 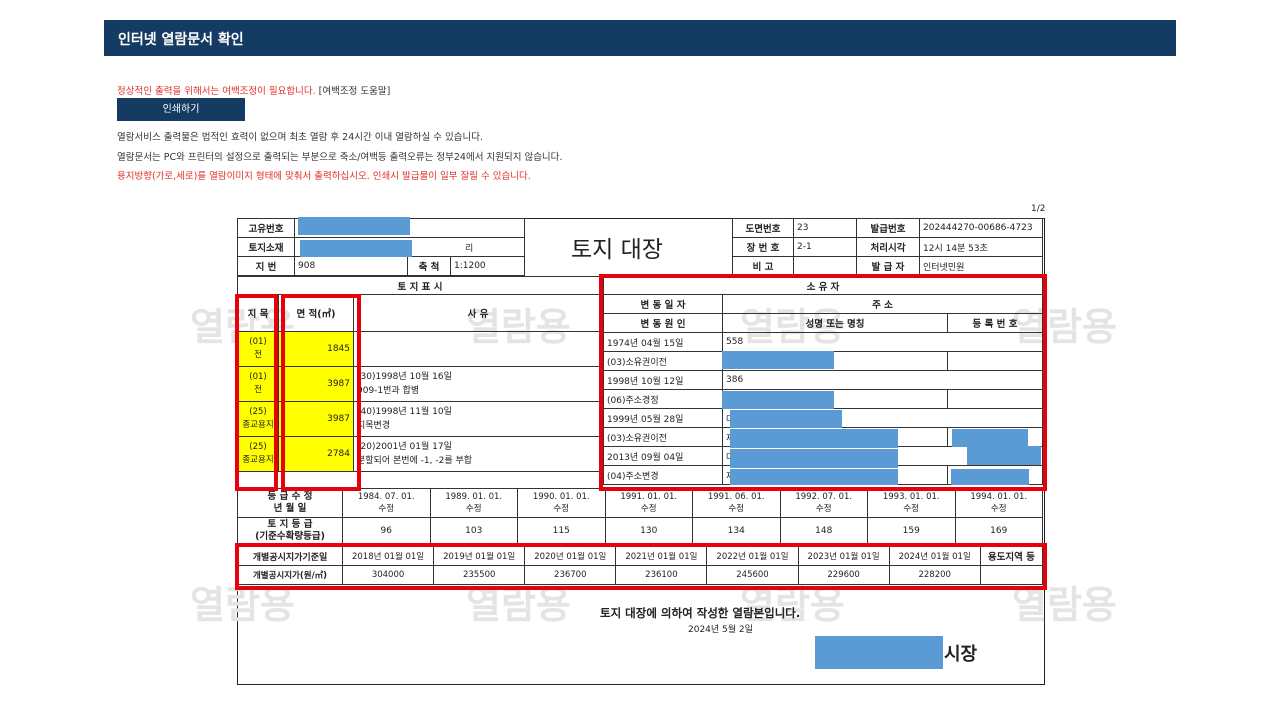 What do you see at coordinates (617, 250) in the screenshot?
I see `document-title: 토지 대장` at bounding box center [617, 250].